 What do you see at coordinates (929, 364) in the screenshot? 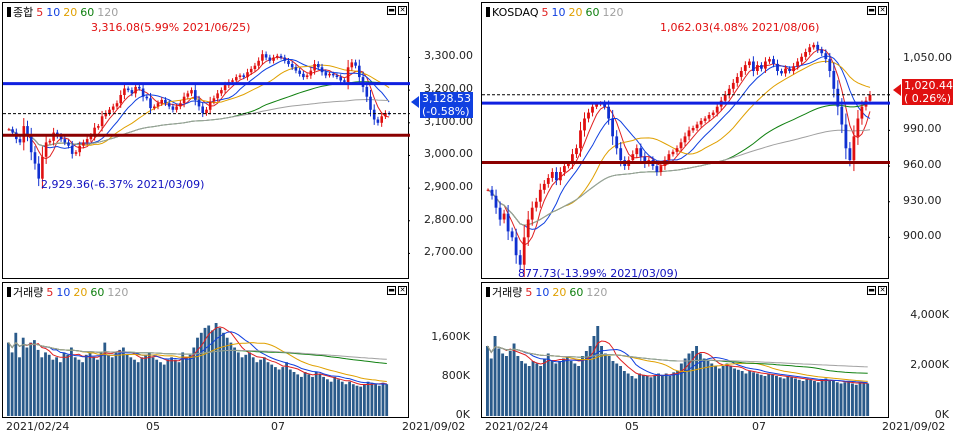
I see `kosdaq-volume-y-tick-label: 2,000K` at bounding box center [929, 364].